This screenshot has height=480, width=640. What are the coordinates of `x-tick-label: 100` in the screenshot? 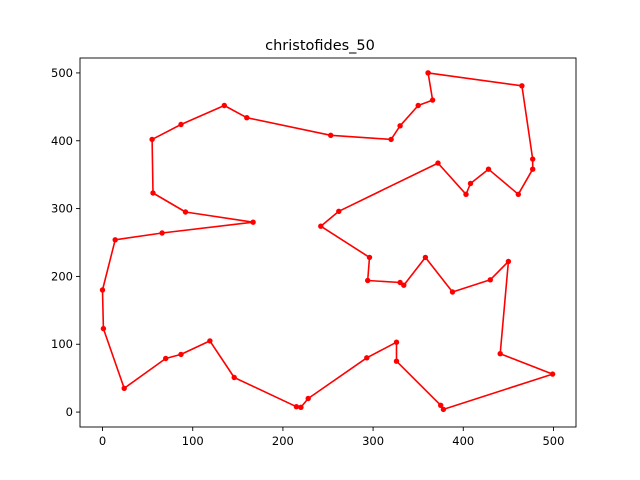 It's located at (193, 441).